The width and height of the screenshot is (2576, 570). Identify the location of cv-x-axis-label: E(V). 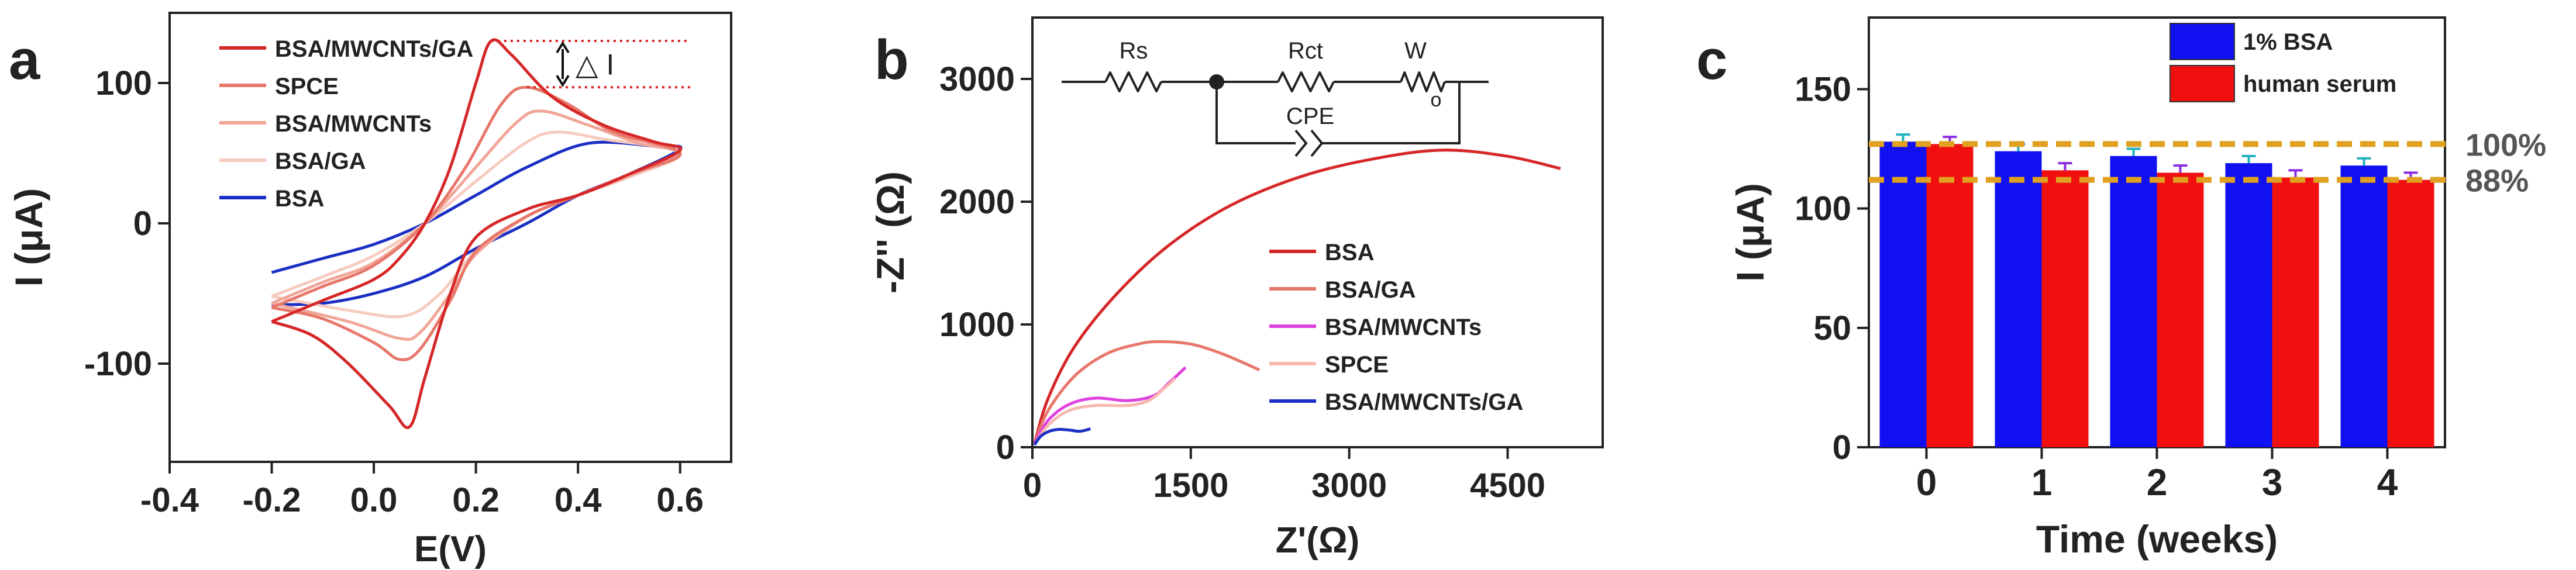
(450, 549).